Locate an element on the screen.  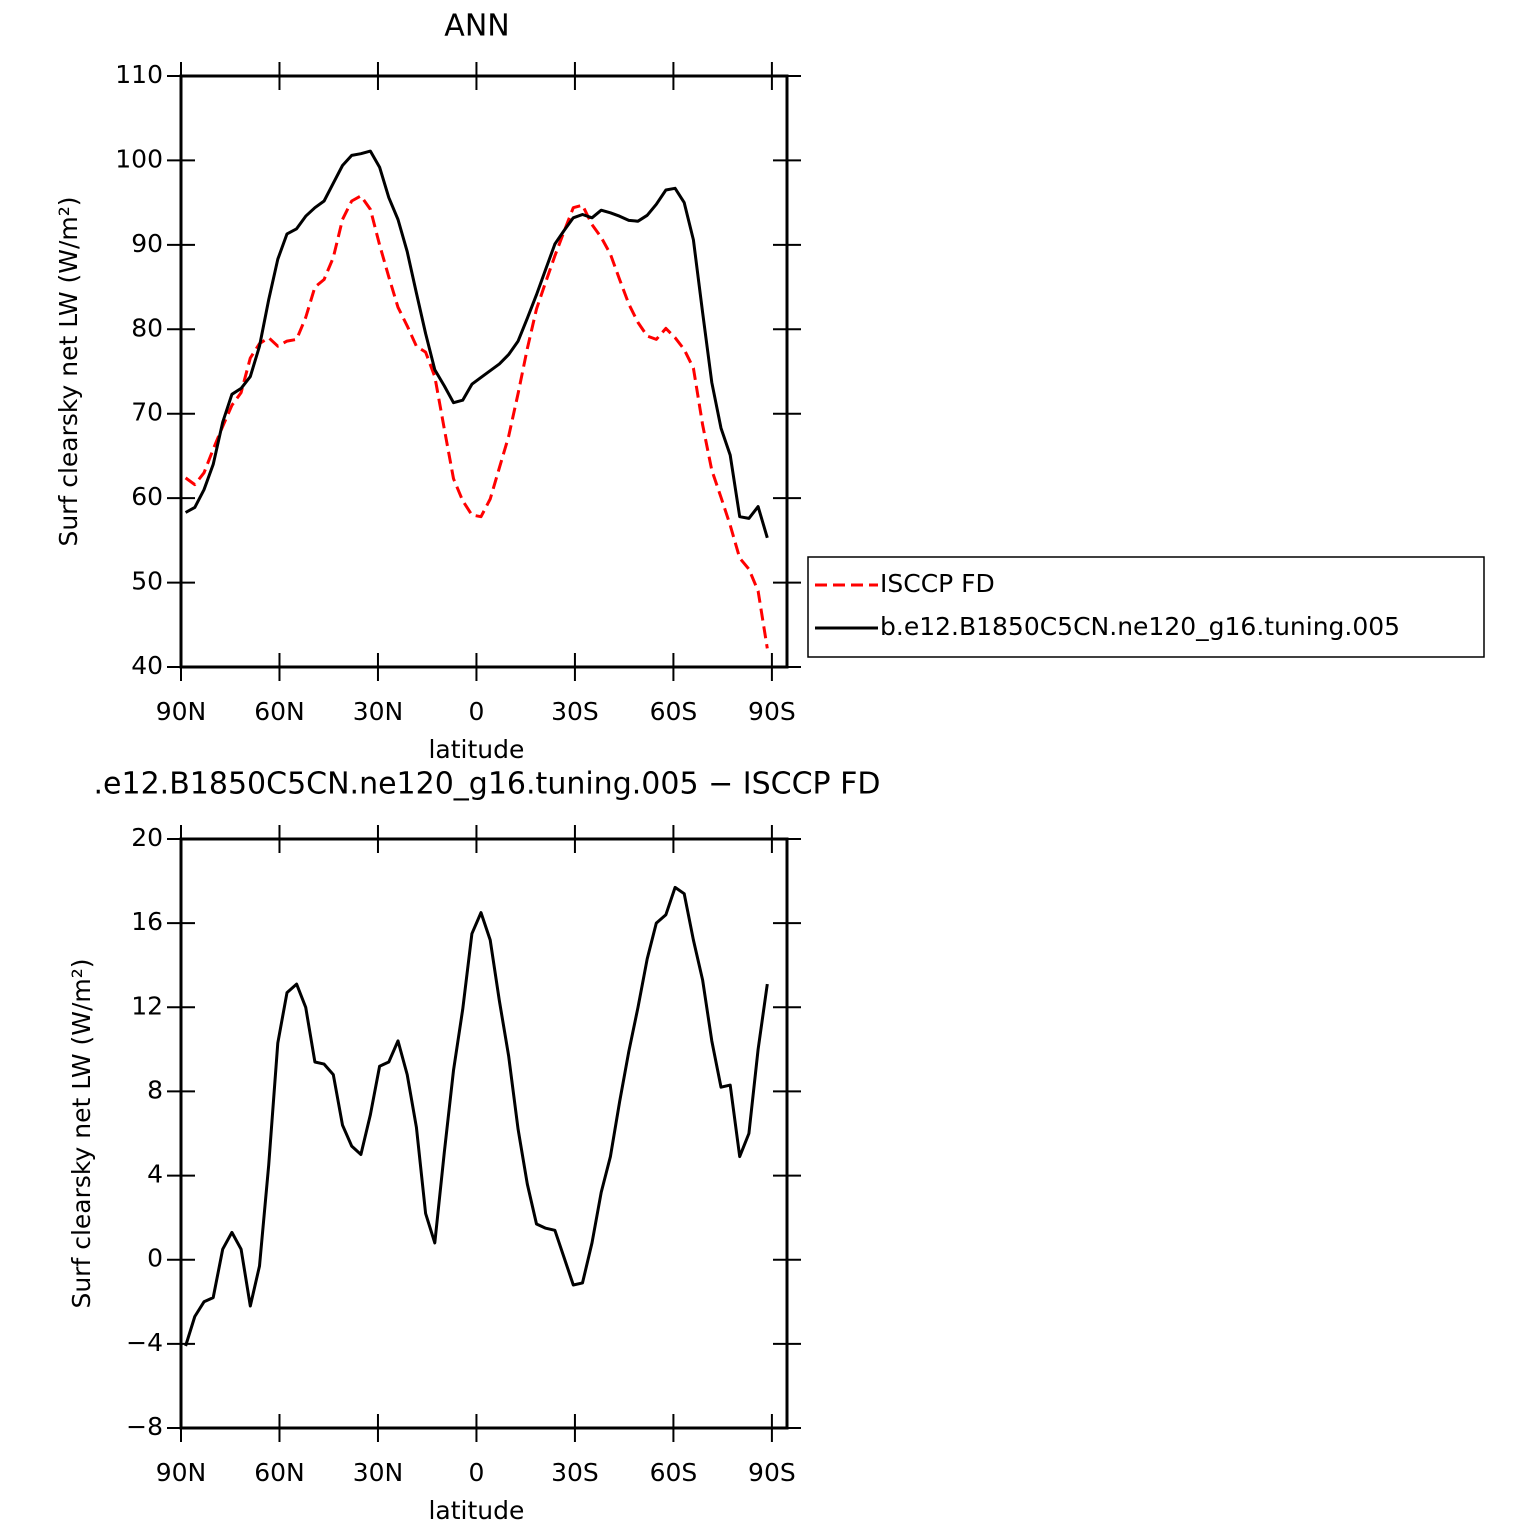
y-tick-label: 90 is located at coordinates (147, 243).